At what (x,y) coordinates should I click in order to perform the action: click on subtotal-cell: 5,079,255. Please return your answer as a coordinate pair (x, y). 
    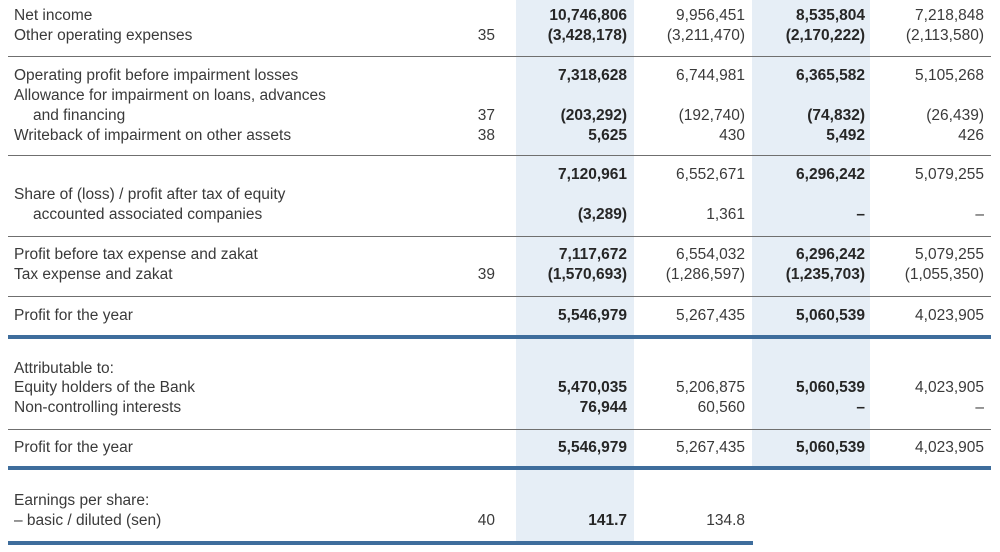
    Looking at the image, I should click on (949, 174).